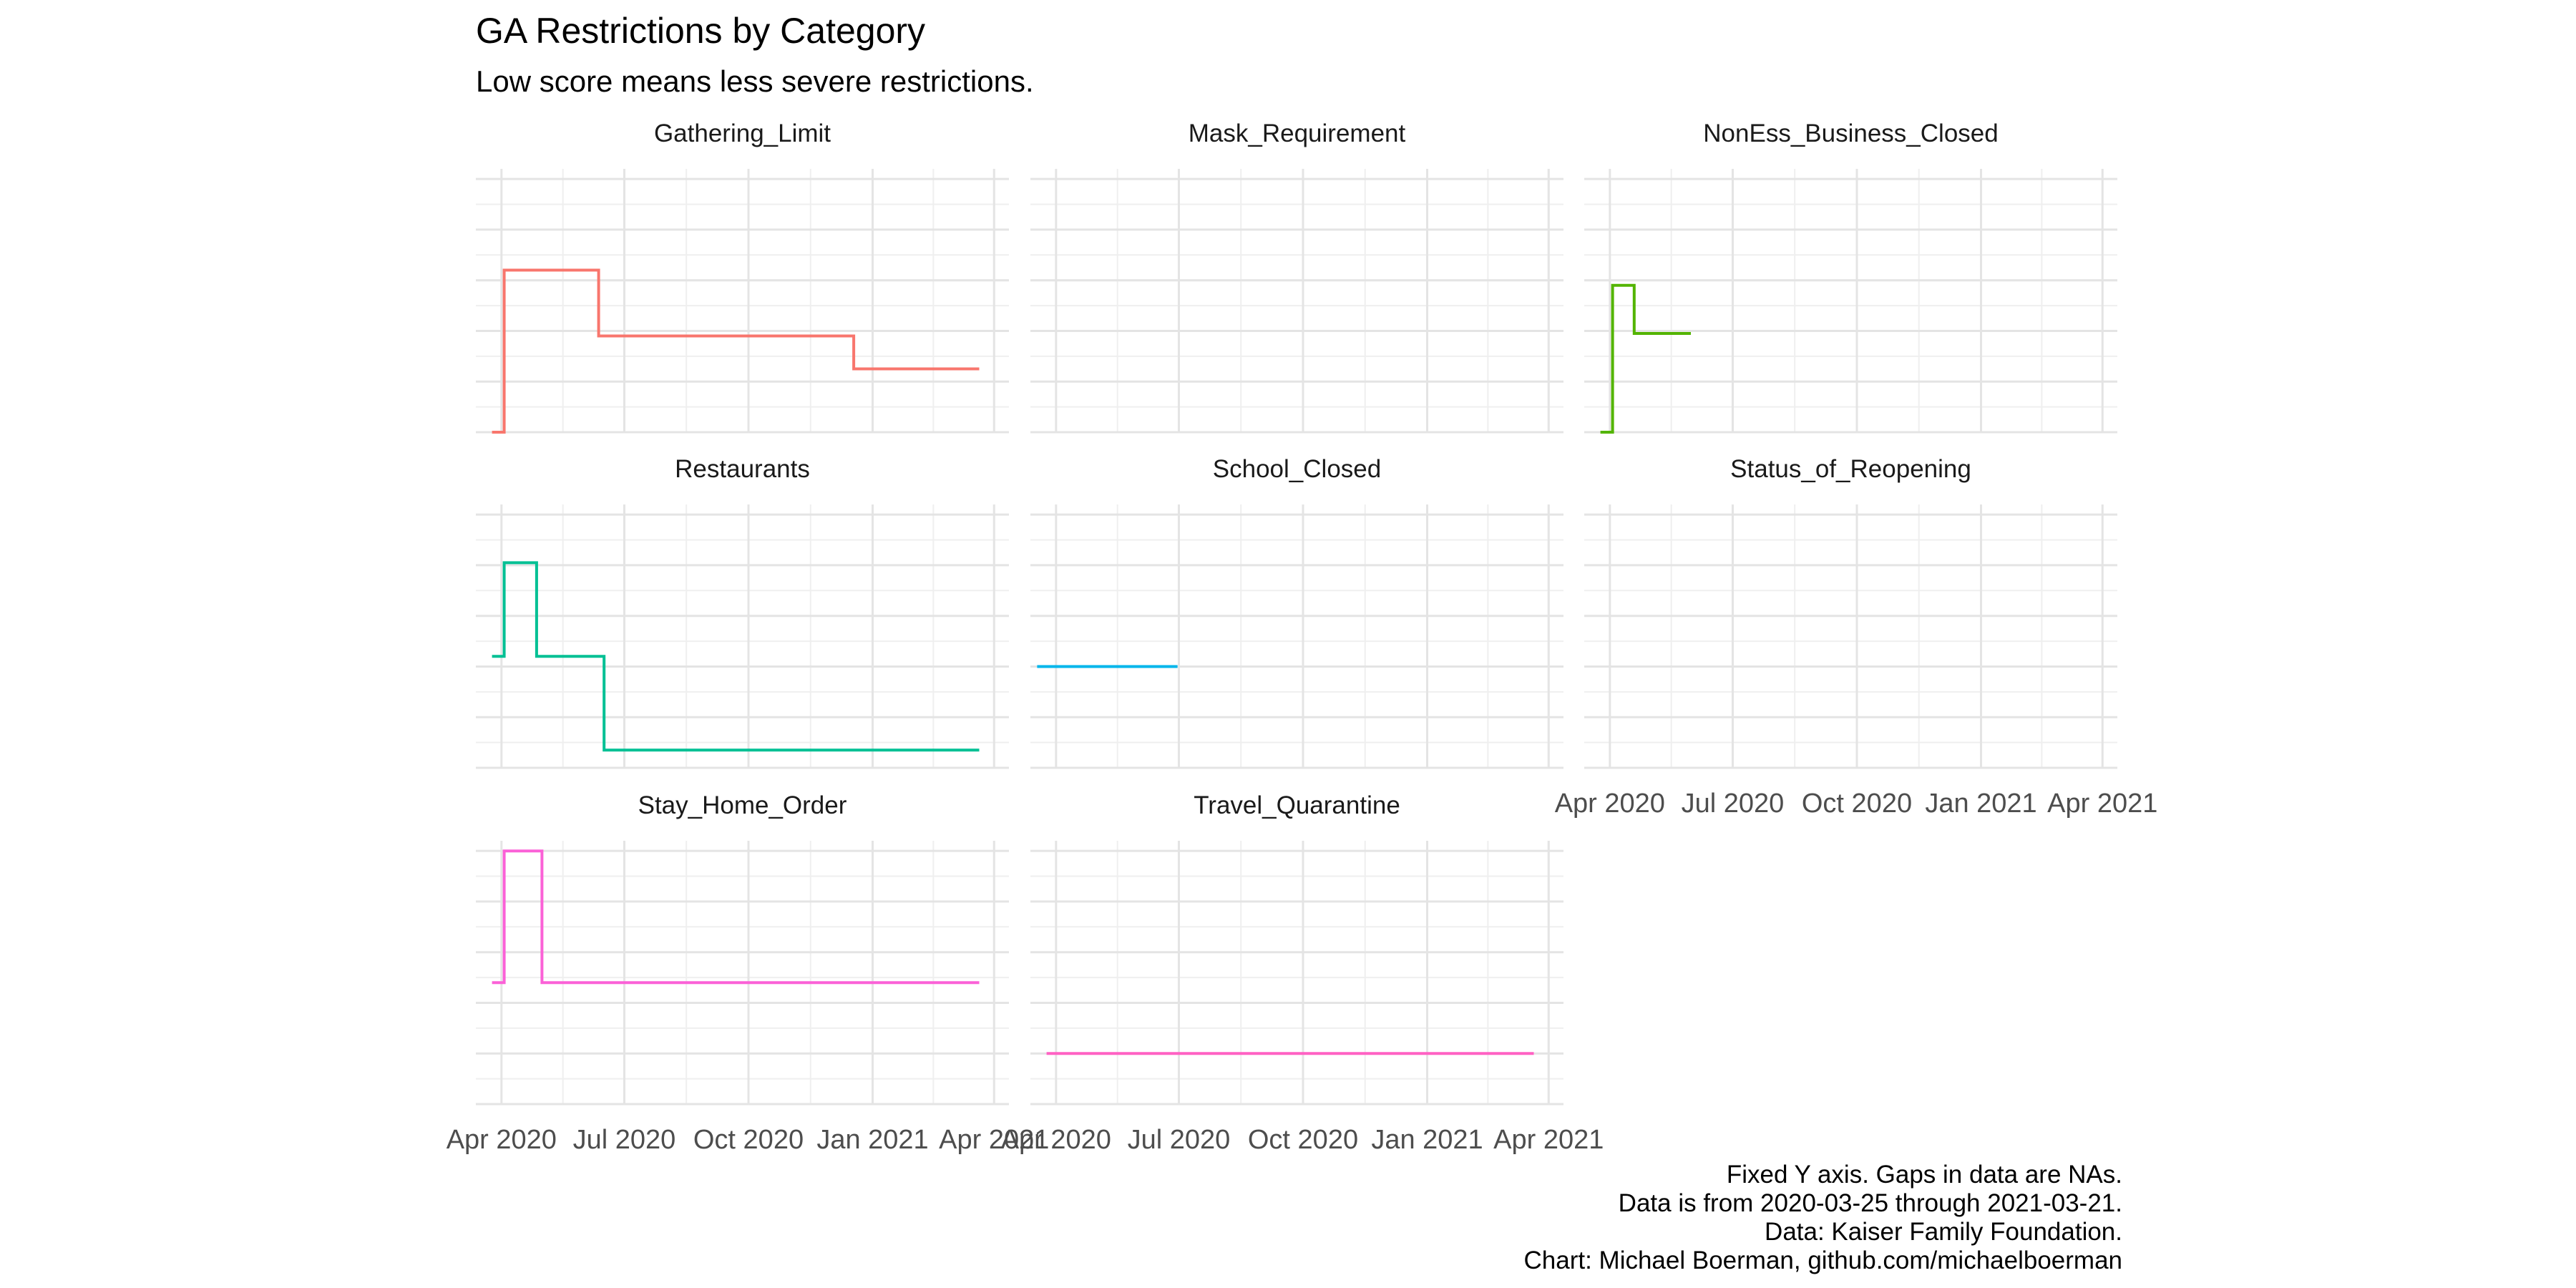  I want to click on facet-panel-NonEss_Business_Closed: NonEss_Business_Closed, so click(1850, 276).